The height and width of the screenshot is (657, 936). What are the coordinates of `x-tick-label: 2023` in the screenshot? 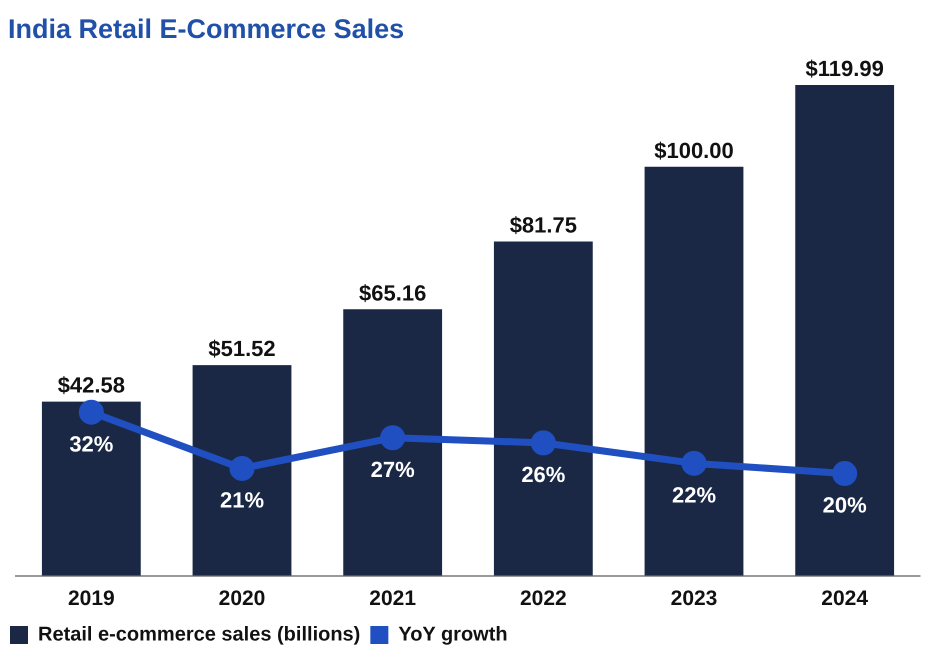 It's located at (694, 598).